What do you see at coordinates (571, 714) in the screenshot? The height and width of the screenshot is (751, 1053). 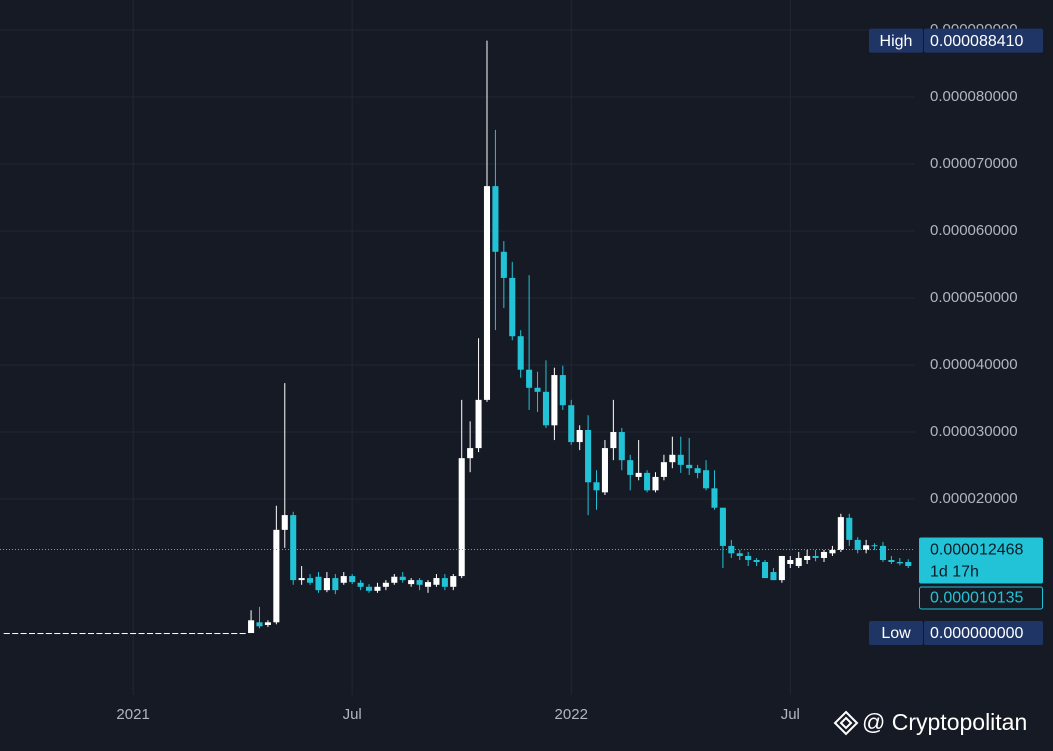 I see `x-tick-label: 2022` at bounding box center [571, 714].